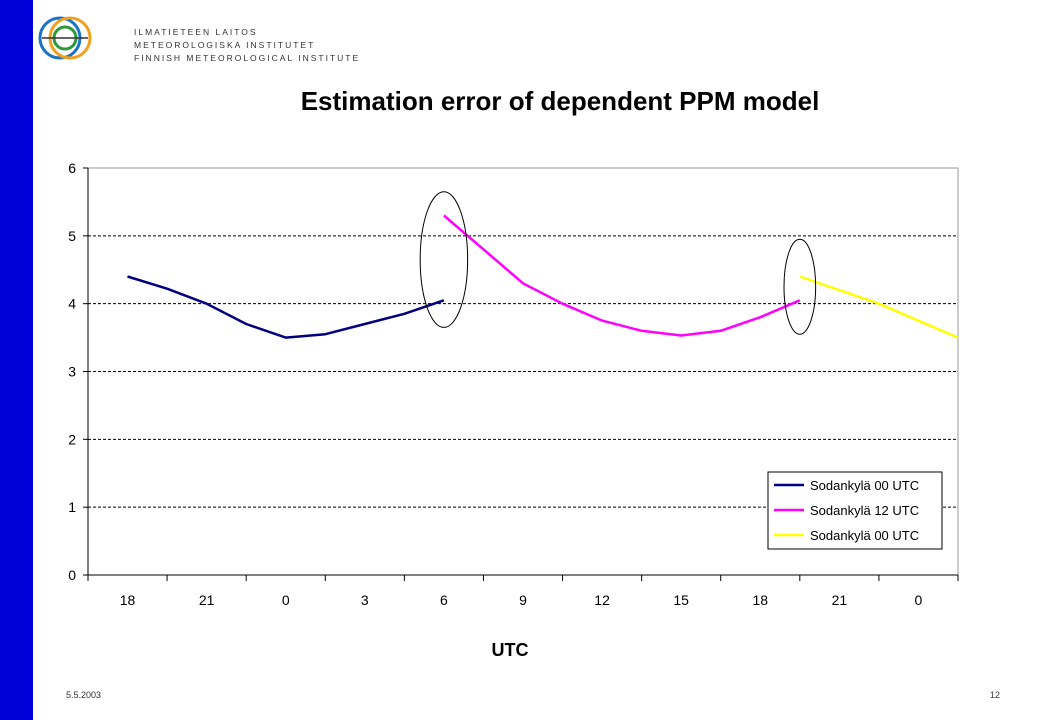  Describe the element at coordinates (72, 575) in the screenshot. I see `y-tick-label: 0` at that location.